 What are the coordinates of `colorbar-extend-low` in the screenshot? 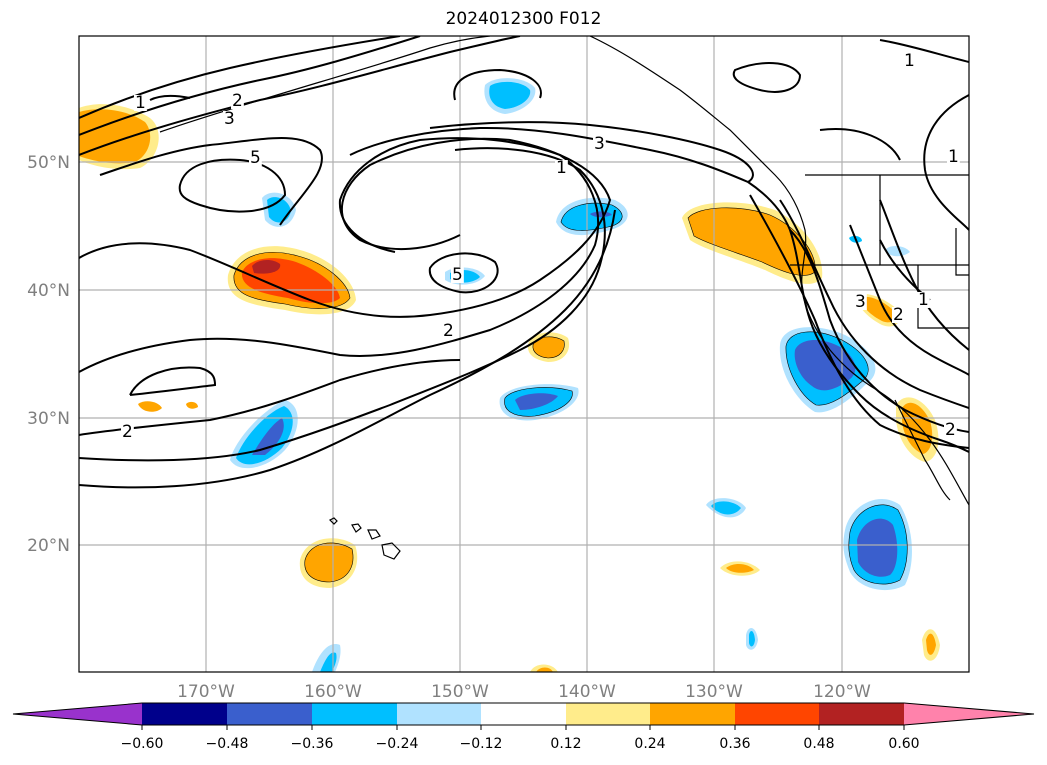 It's located at (77, 714).